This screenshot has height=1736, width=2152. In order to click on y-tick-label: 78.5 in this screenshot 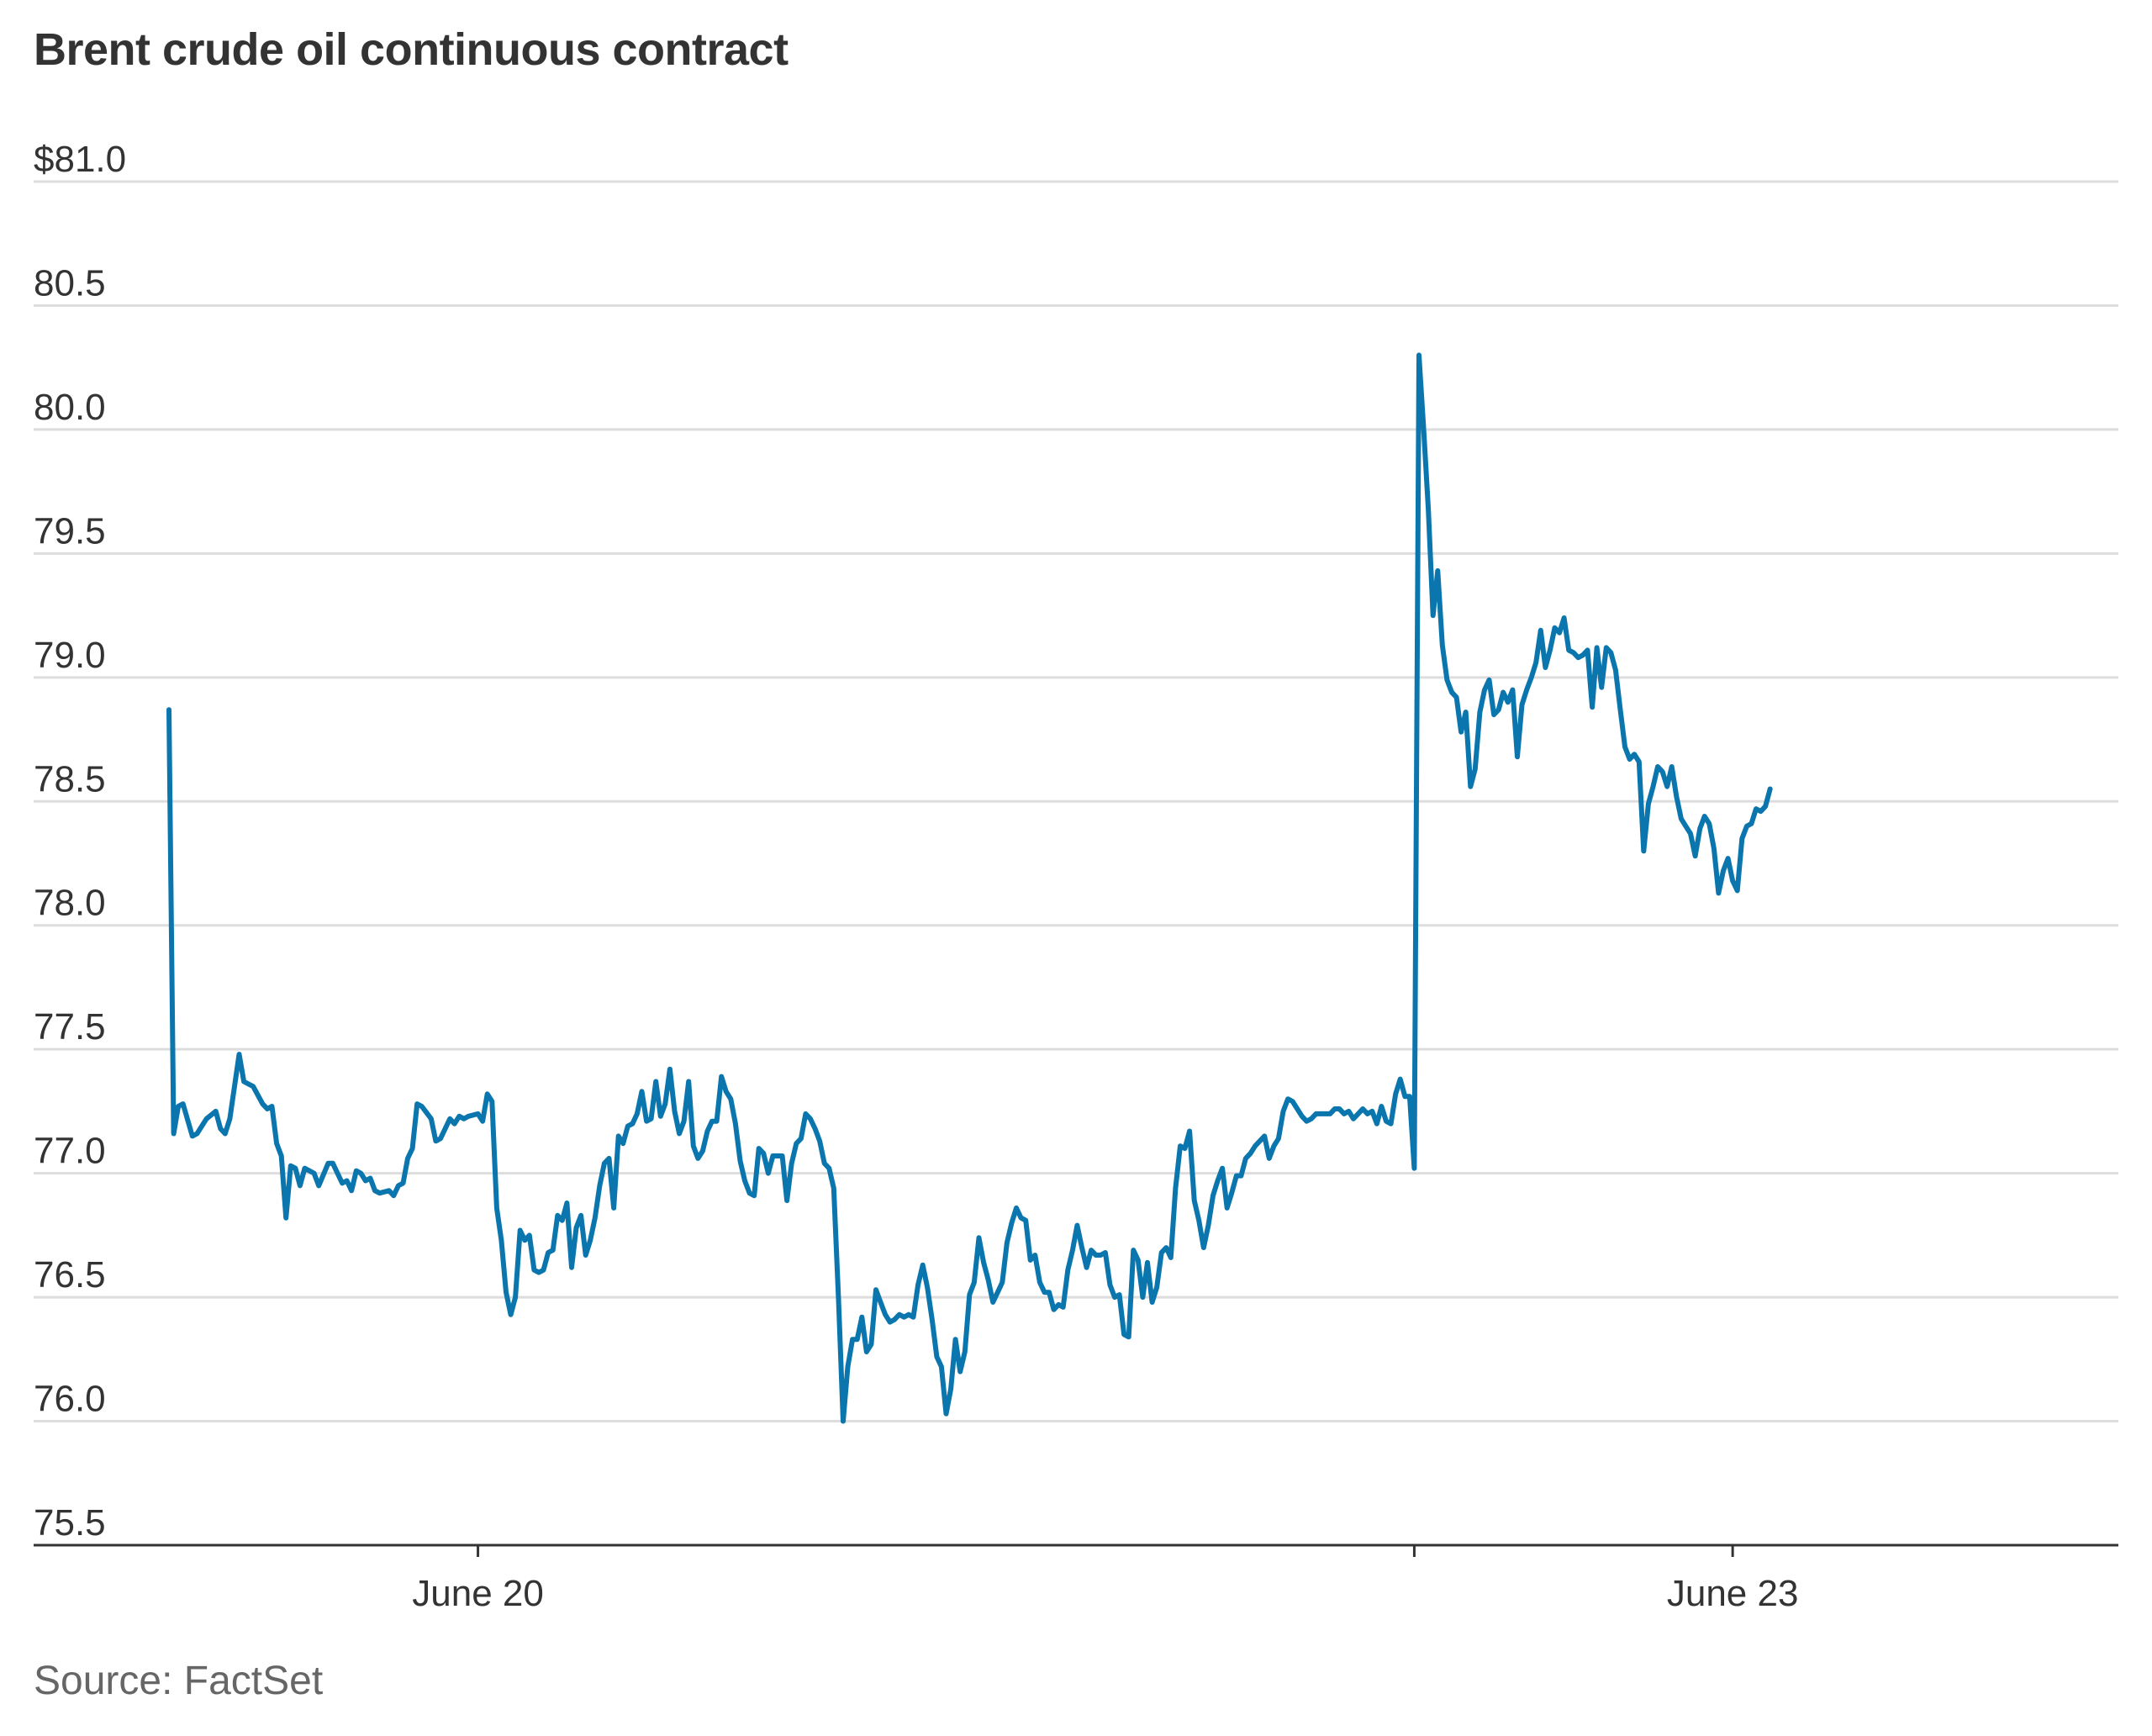, I will do `click(70, 778)`.